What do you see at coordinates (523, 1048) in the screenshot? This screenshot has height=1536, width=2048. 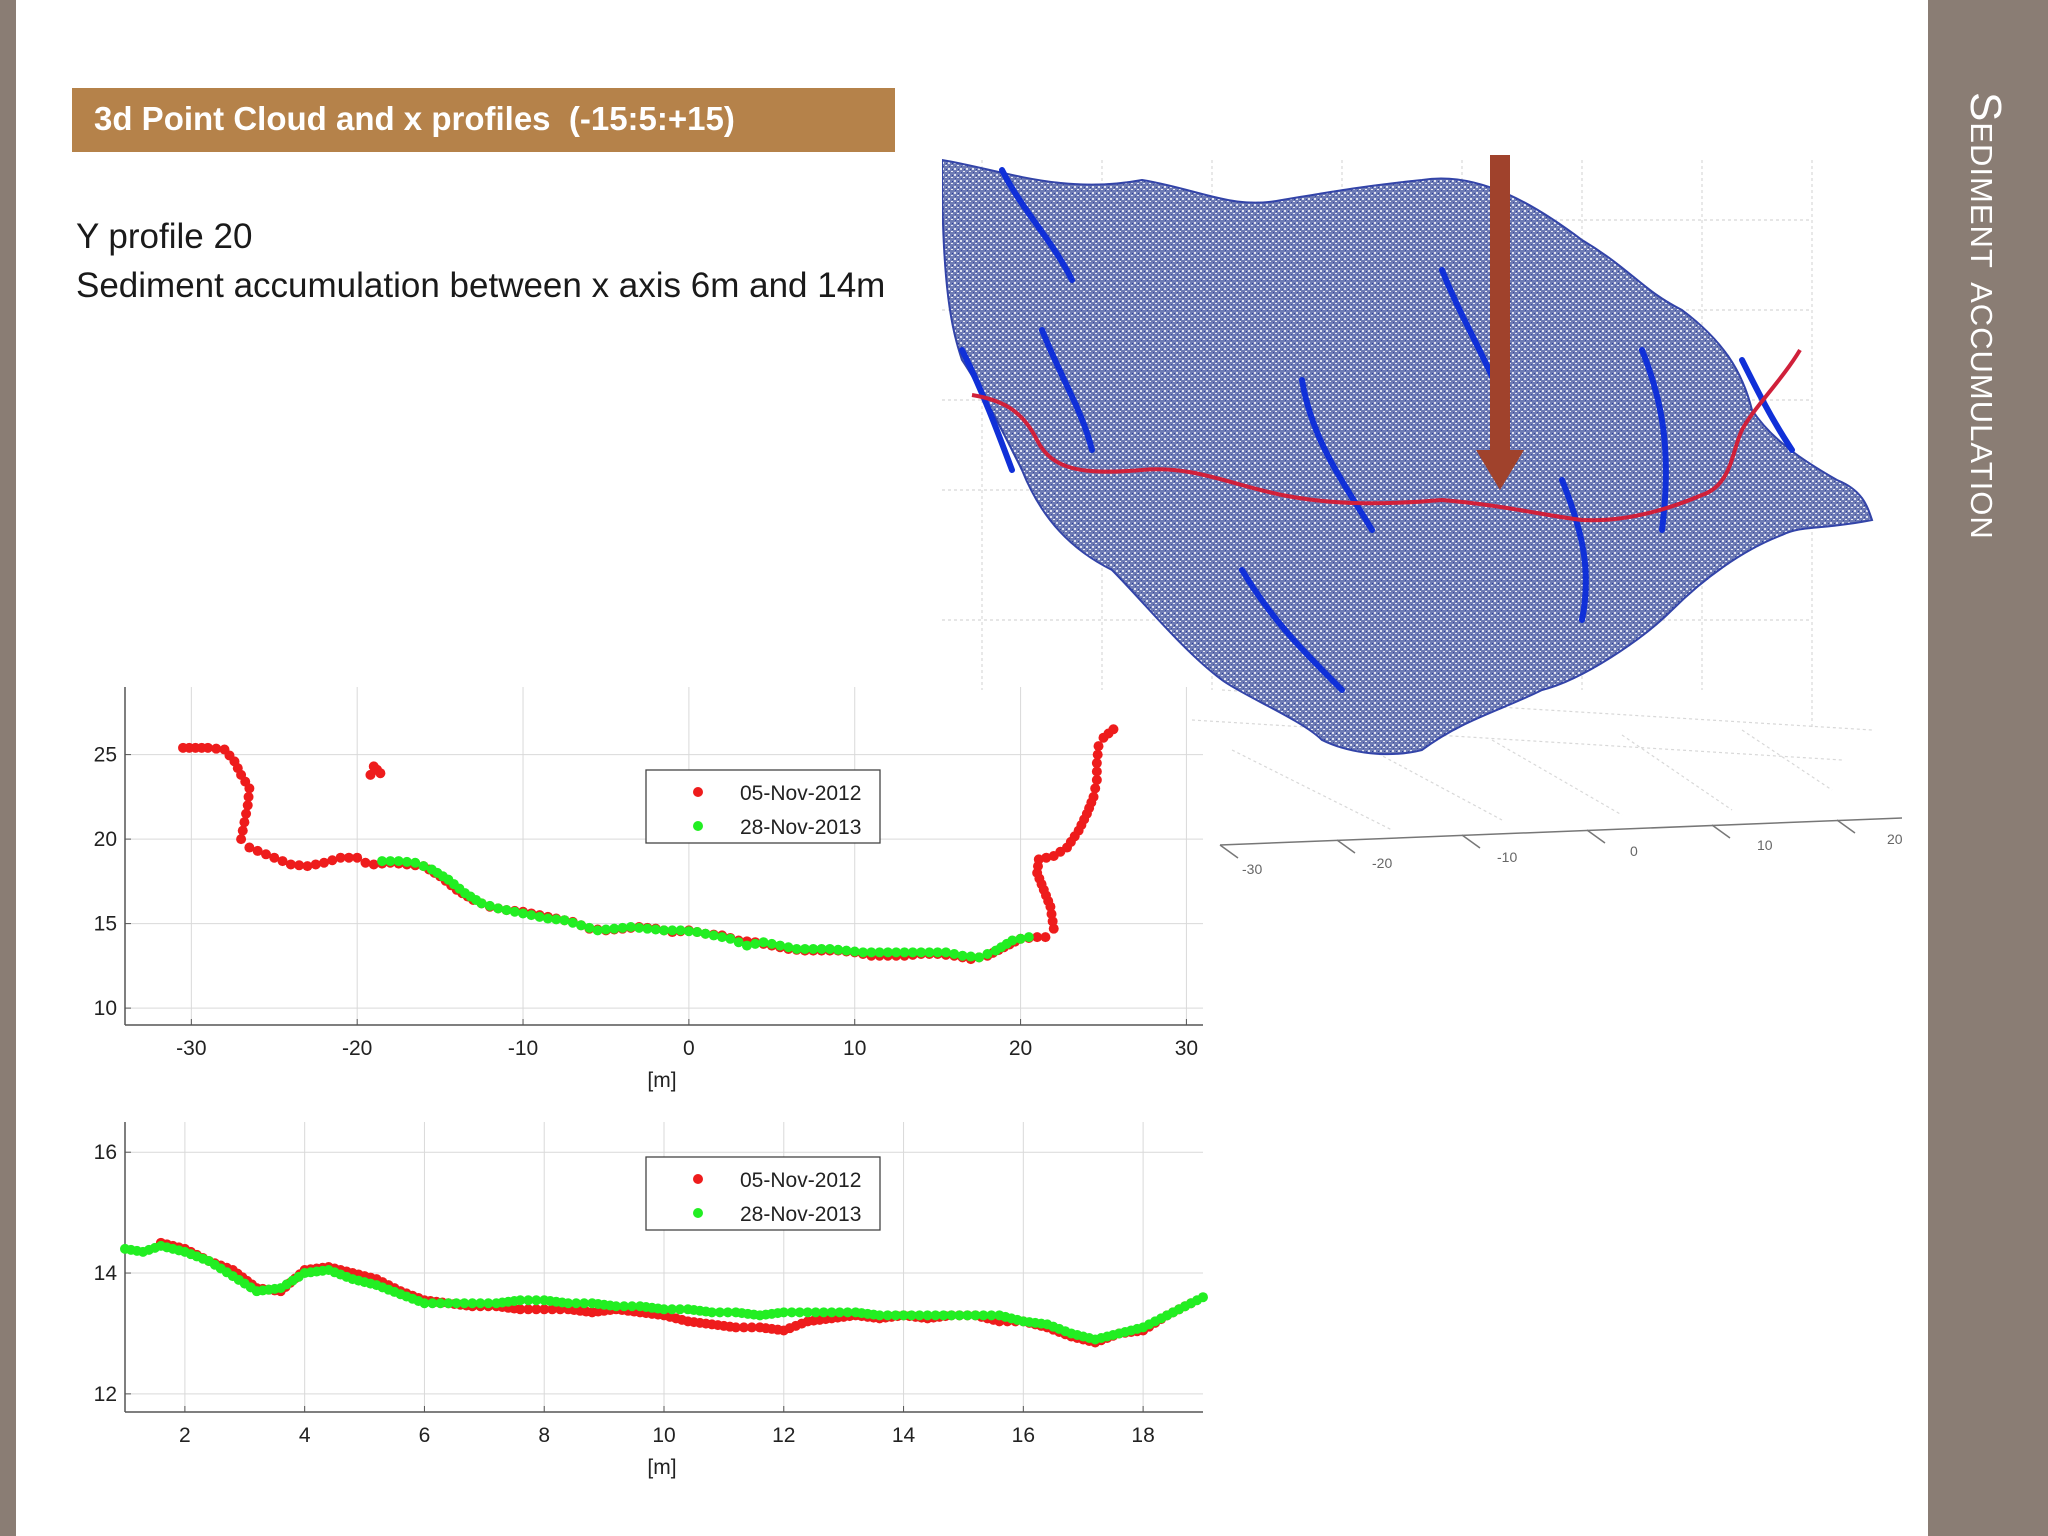 I see `x-tick-label: -10` at bounding box center [523, 1048].